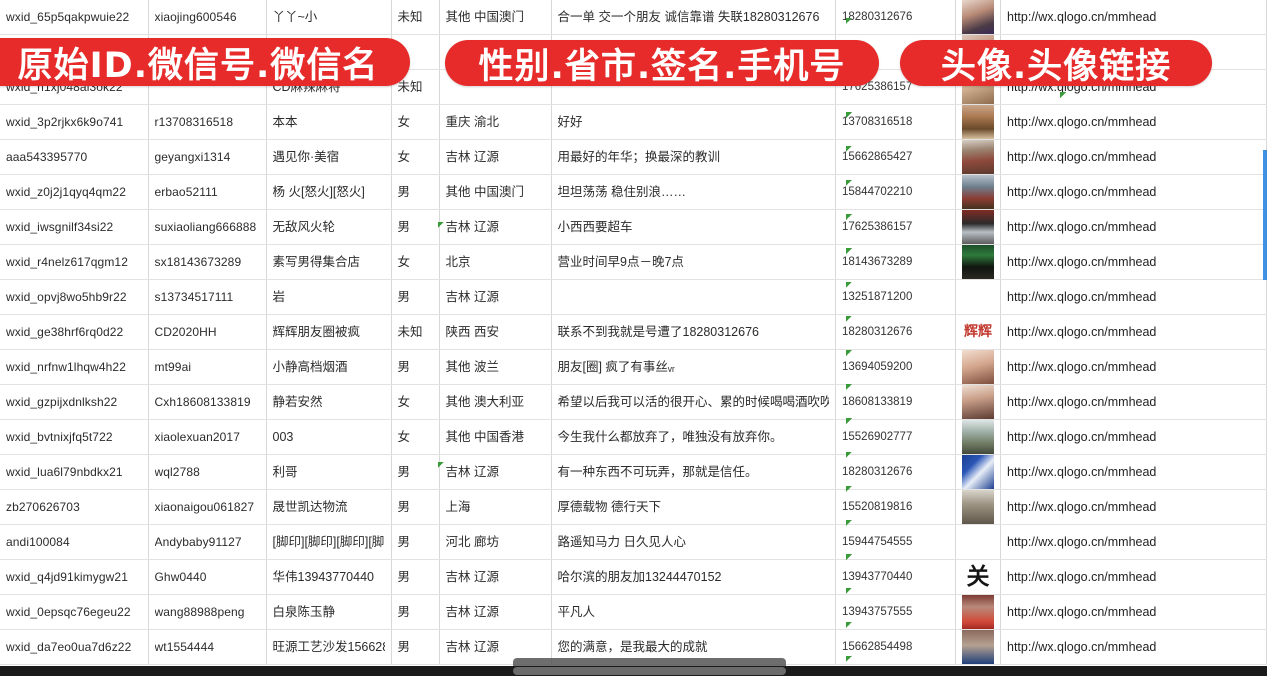 The height and width of the screenshot is (676, 1267). What do you see at coordinates (74, 297) in the screenshot?
I see `cell-original-id: wxid_opvj8wo5hb9r22` at bounding box center [74, 297].